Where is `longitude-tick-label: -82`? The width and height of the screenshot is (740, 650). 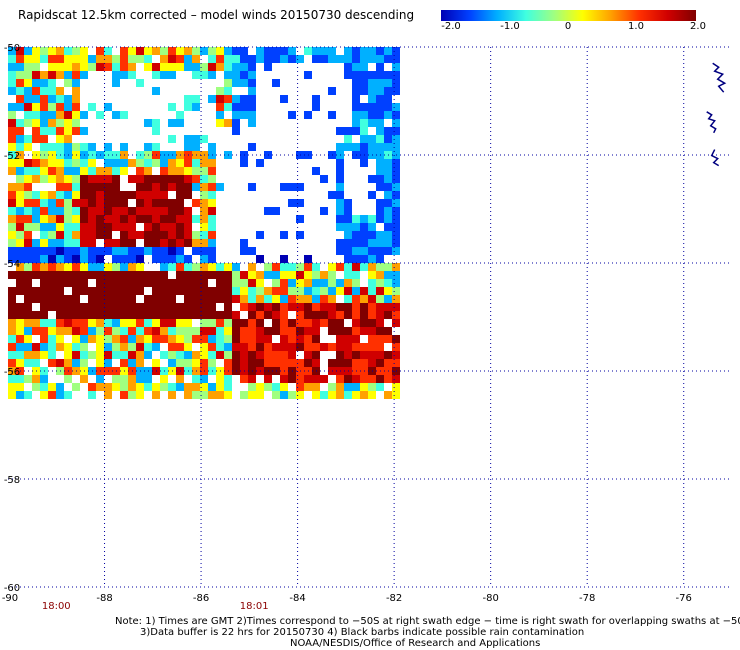 longitude-tick-label: -82 is located at coordinates (394, 598).